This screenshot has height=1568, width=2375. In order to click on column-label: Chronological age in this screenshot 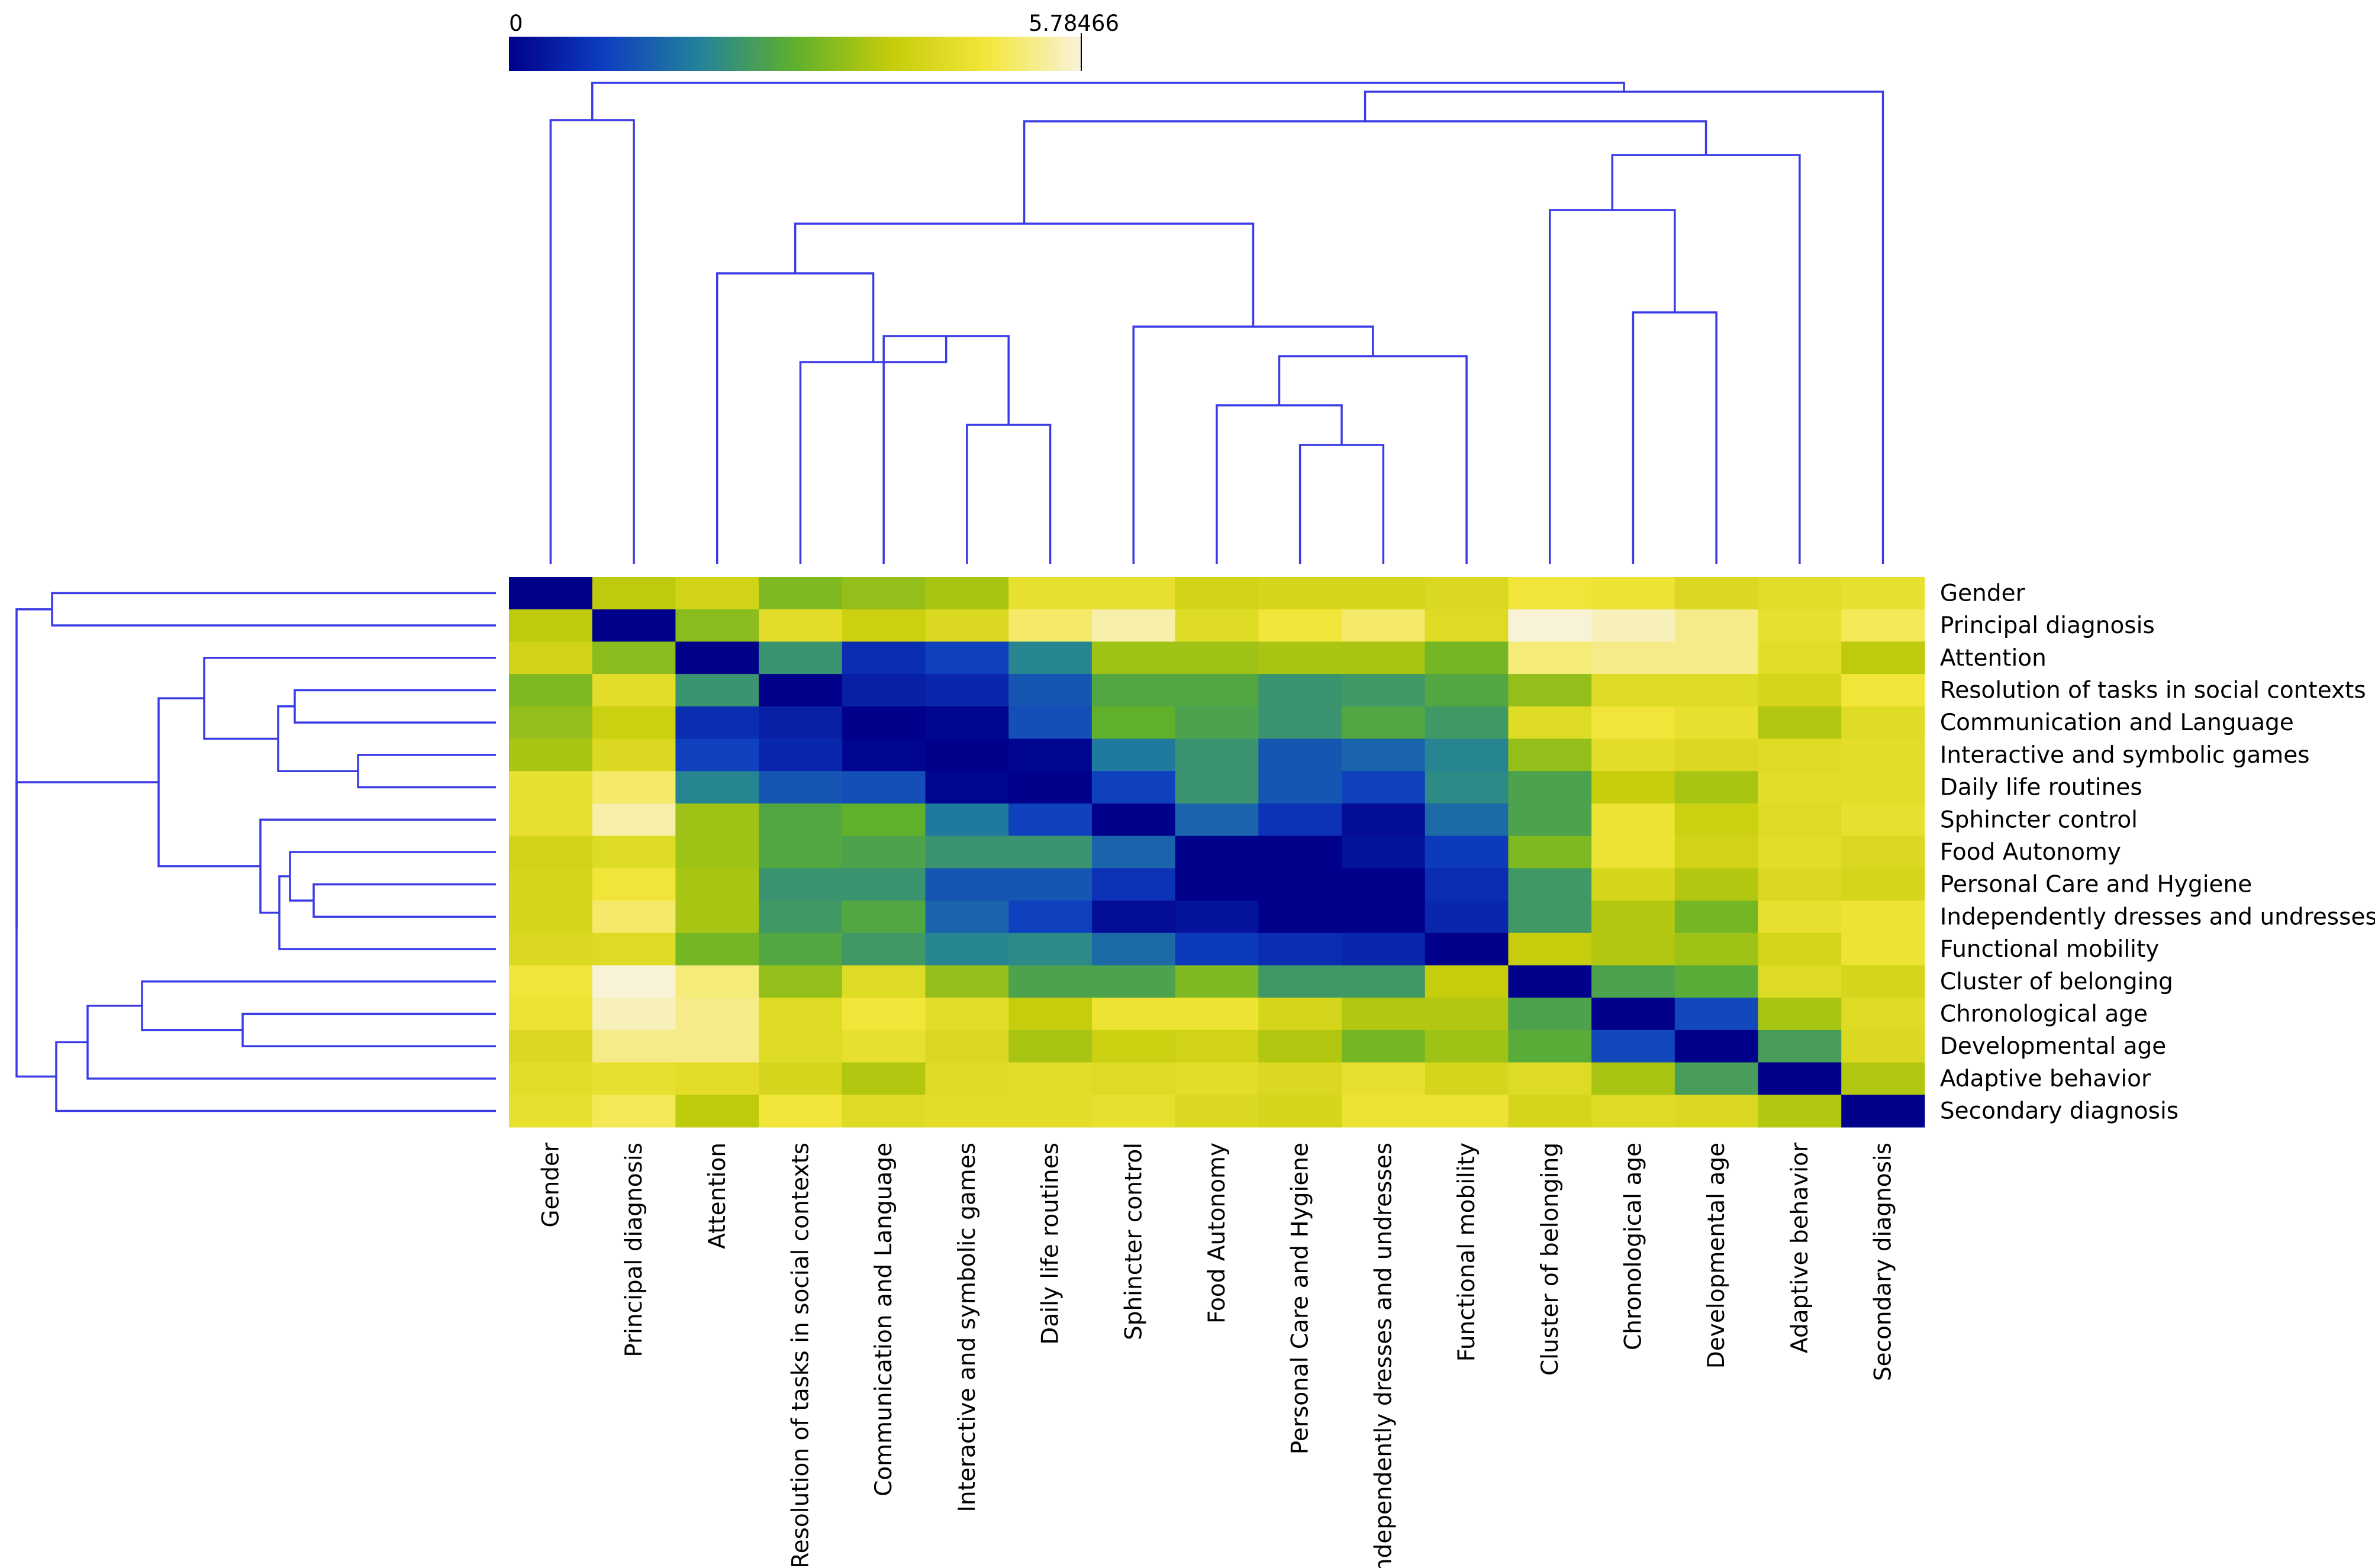, I will do `click(1633, 1246)`.